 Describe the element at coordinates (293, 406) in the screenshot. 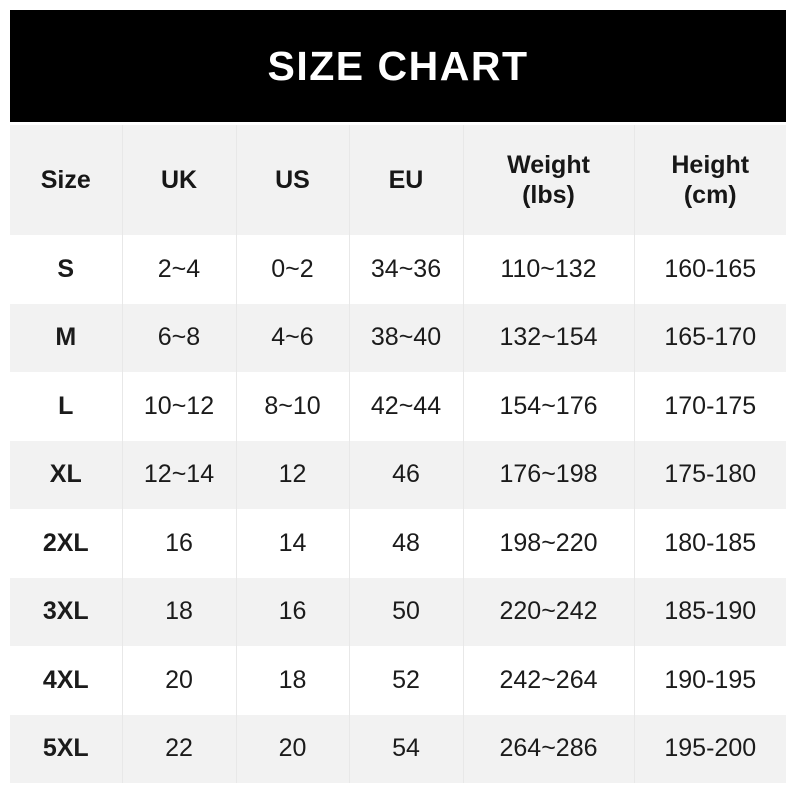

I see `cell-us: 8~10` at that location.